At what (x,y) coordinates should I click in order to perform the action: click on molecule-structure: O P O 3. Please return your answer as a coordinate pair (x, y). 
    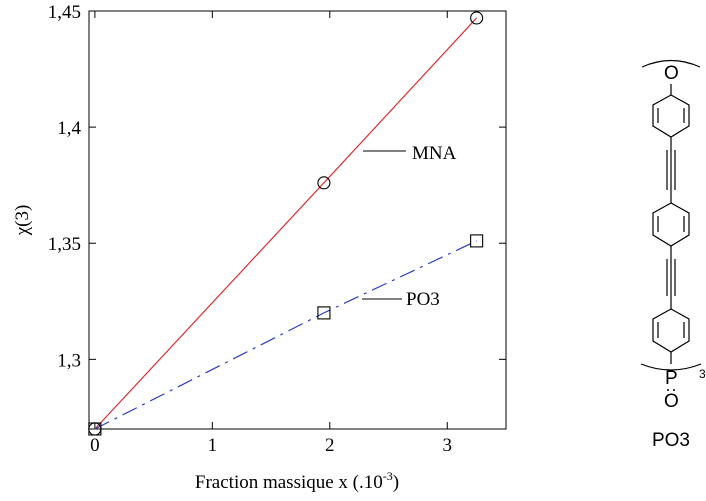
    Looking at the image, I should click on (673, 235).